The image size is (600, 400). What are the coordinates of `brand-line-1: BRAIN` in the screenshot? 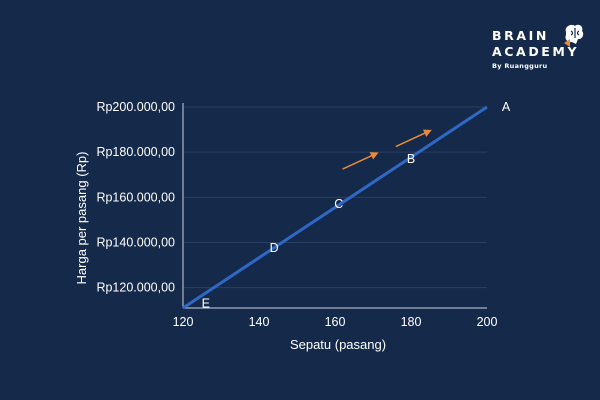 It's located at (520, 35).